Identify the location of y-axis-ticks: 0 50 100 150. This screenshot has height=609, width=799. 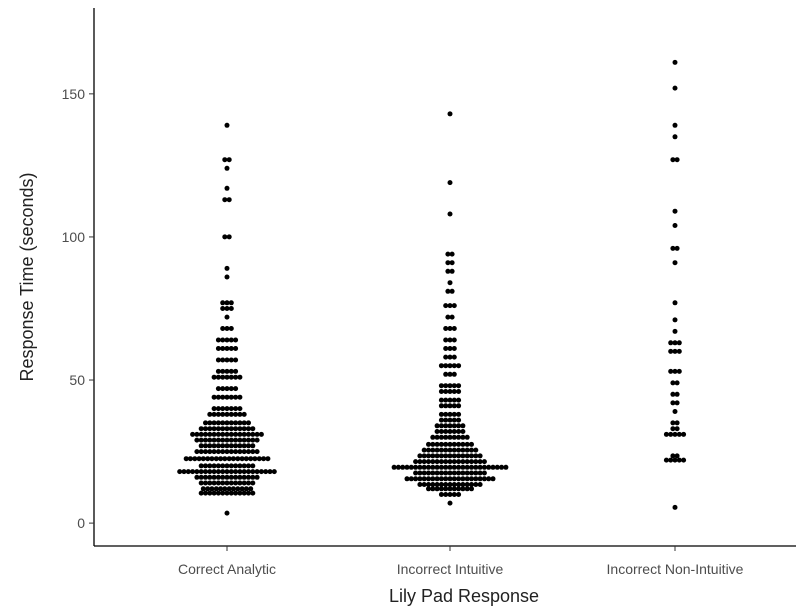
(78, 308).